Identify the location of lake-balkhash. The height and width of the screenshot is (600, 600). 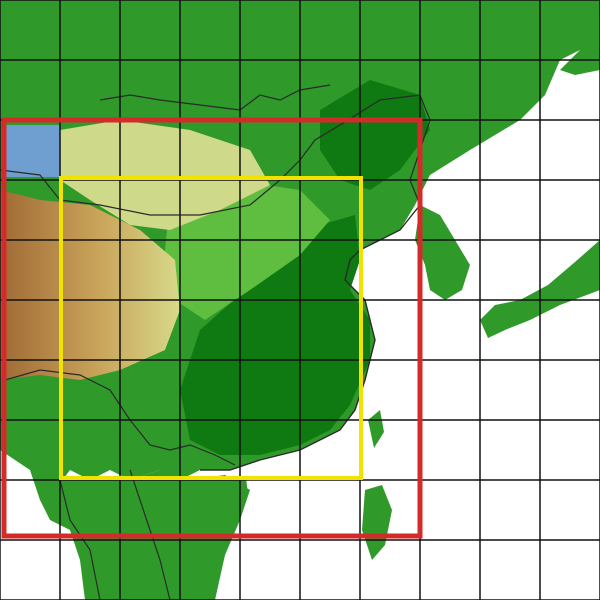
(32, 151).